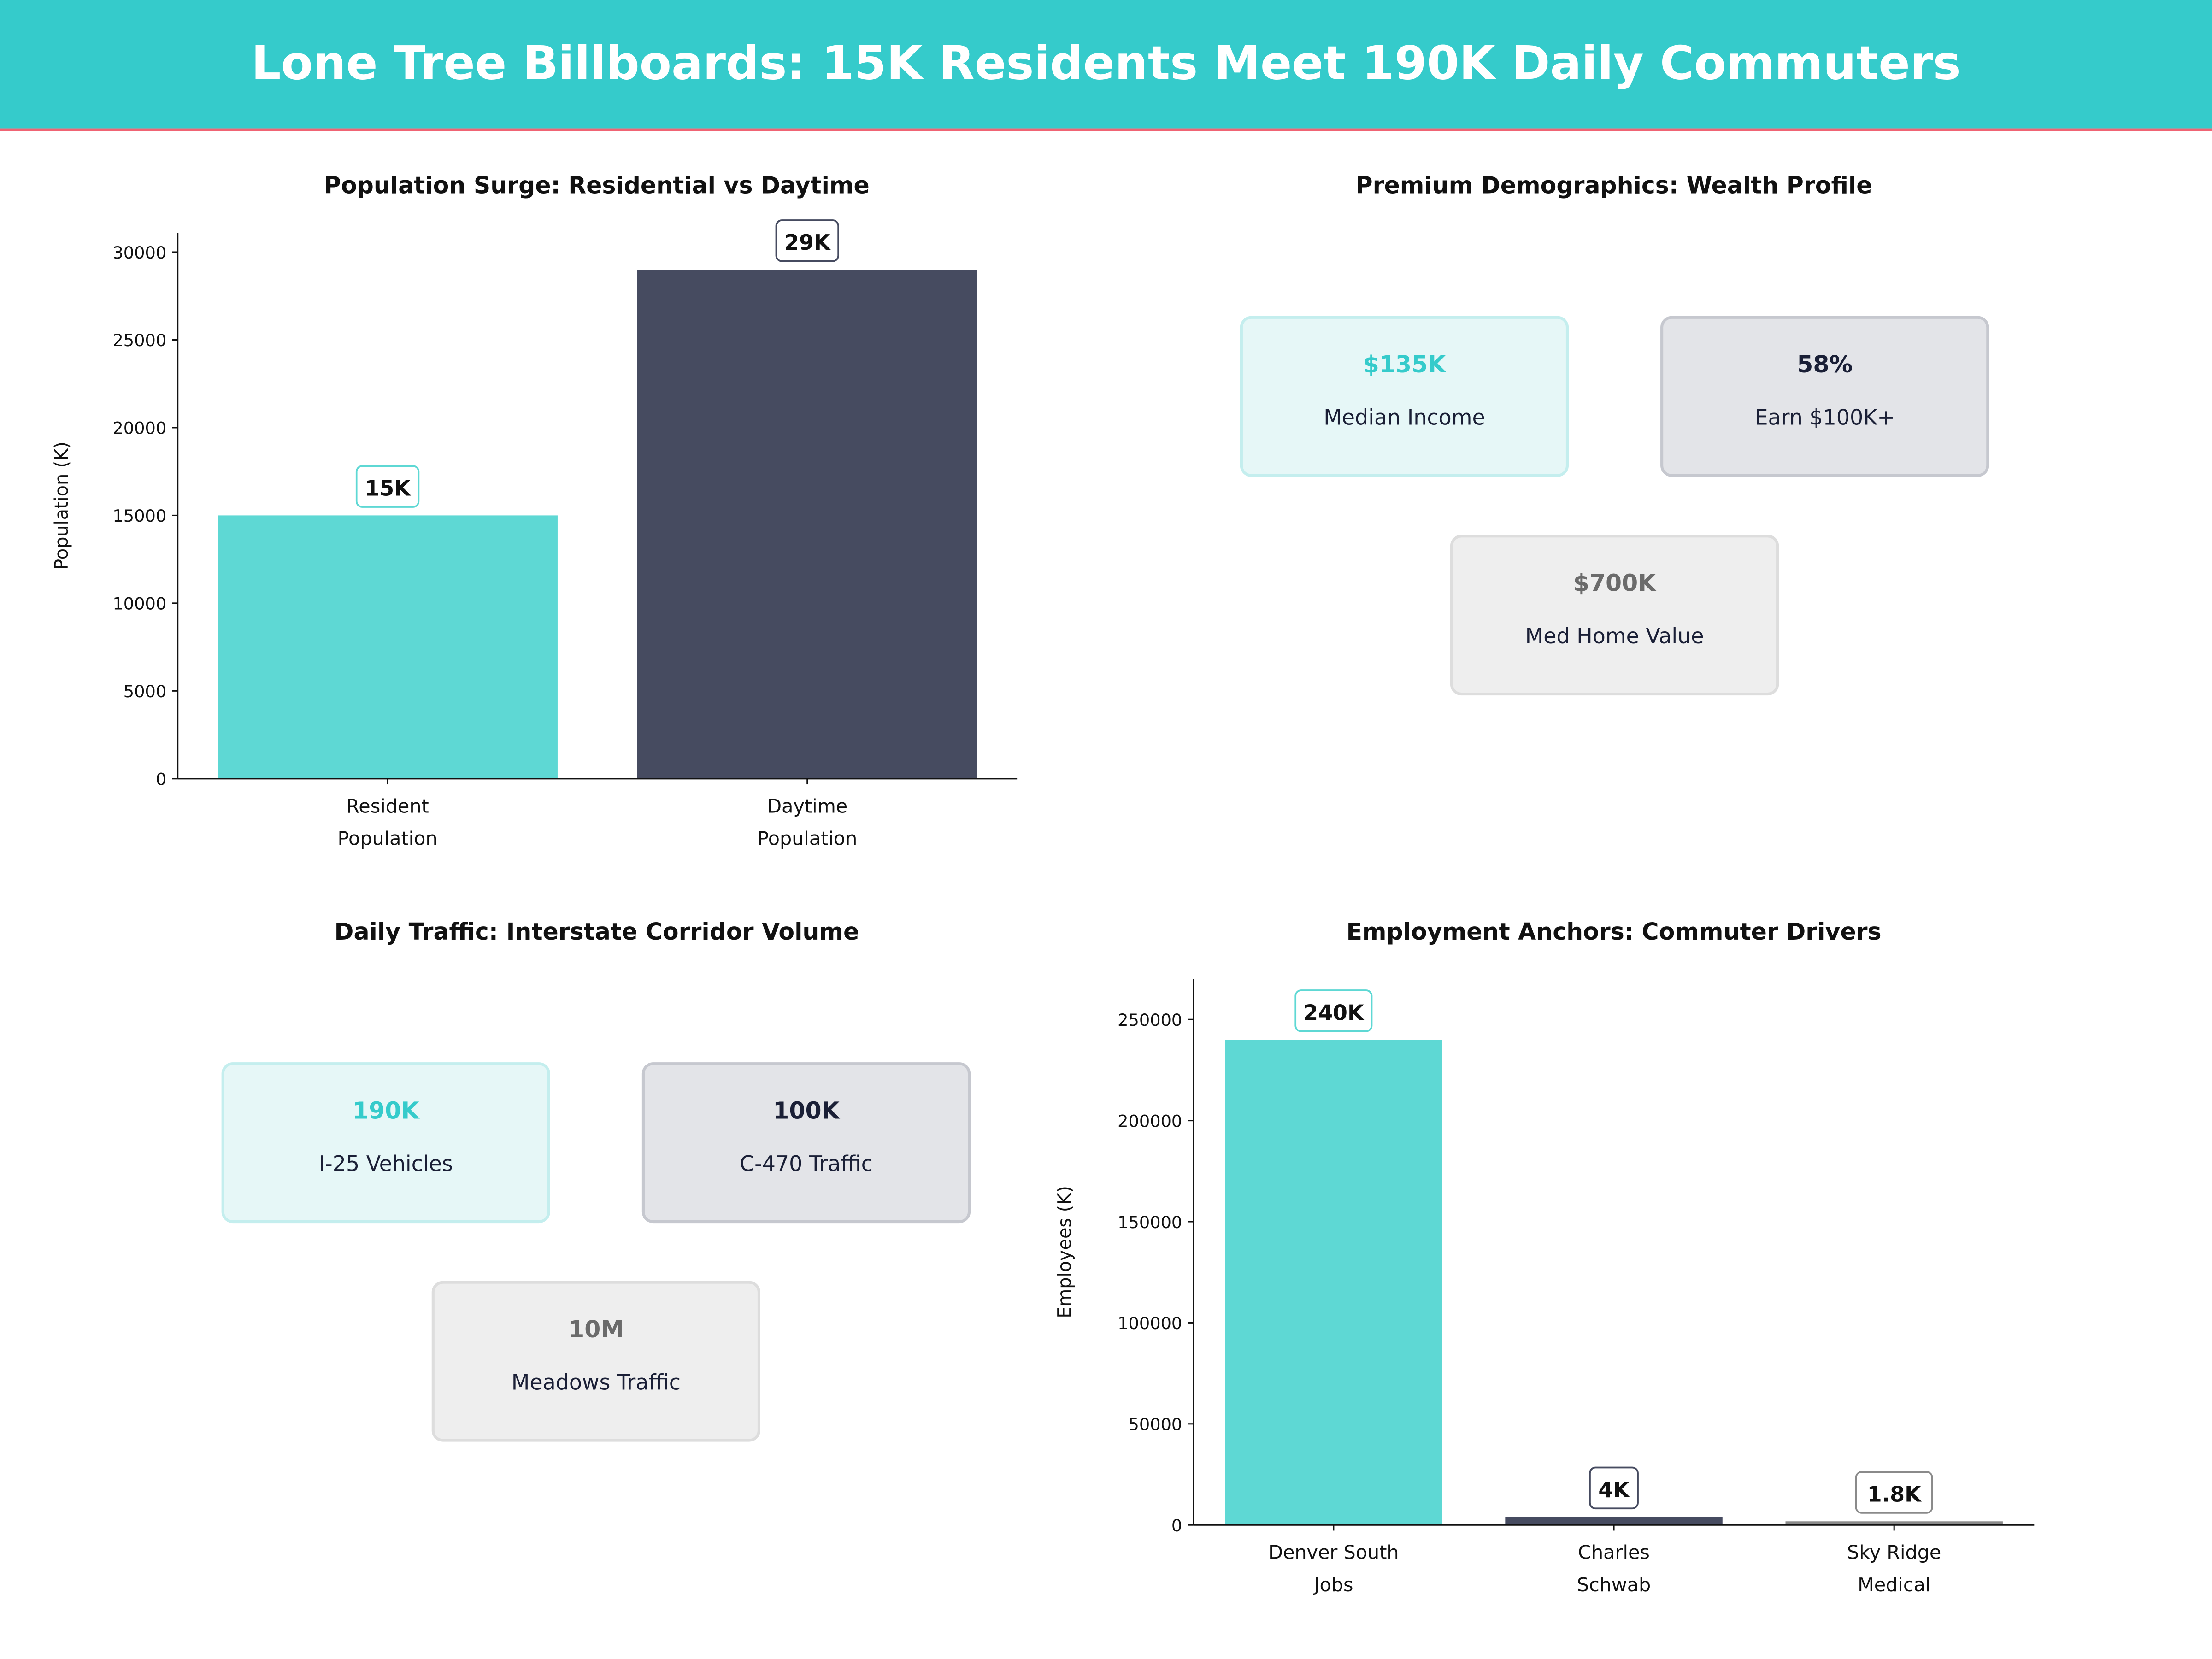  Describe the element at coordinates (1333, 1552) in the screenshot. I see `x-tick-label: Denver South` at that location.